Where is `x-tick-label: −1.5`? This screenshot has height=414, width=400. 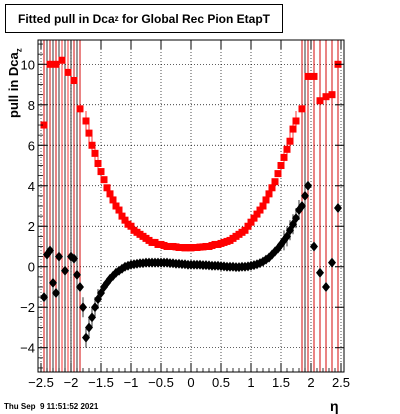 x-tick-label: −1.5 is located at coordinates (101, 382).